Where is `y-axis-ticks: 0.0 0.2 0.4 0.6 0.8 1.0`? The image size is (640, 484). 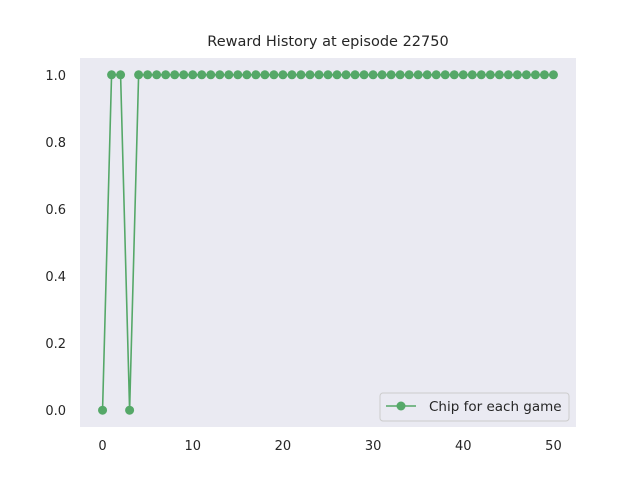 y-axis-ticks: 0.0 0.2 0.4 0.6 0.8 1.0 is located at coordinates (55, 244).